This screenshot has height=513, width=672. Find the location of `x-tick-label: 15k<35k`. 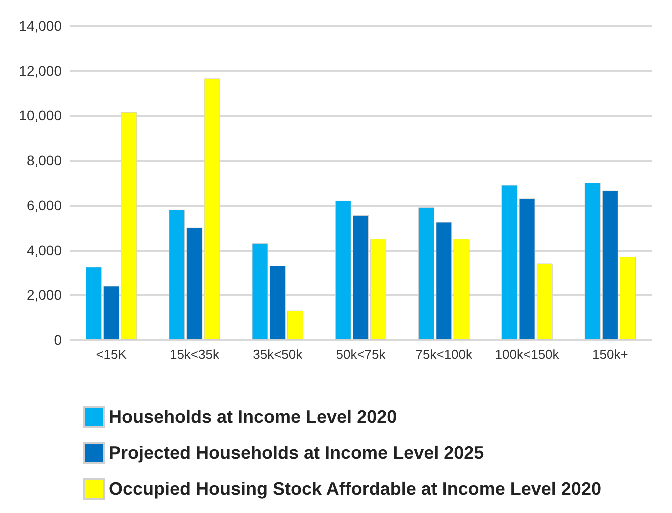

x-tick-label: 15k<35k is located at coordinates (195, 354).